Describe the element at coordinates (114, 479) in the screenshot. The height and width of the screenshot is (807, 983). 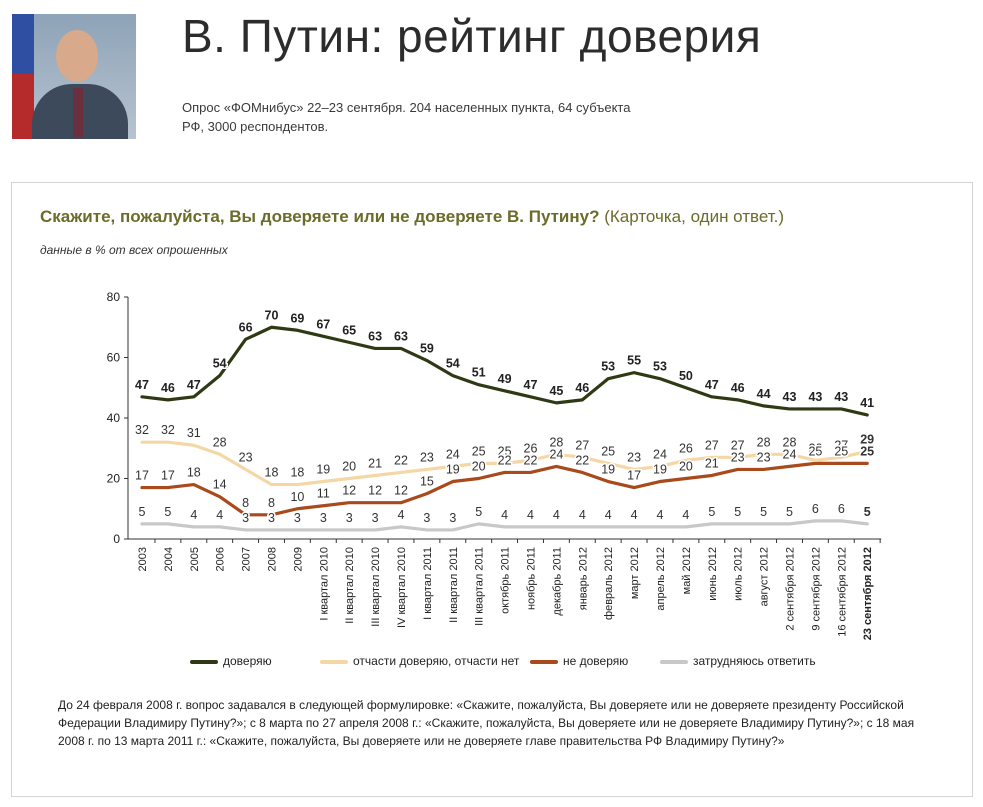
I see `y-tick-label: 20` at that location.